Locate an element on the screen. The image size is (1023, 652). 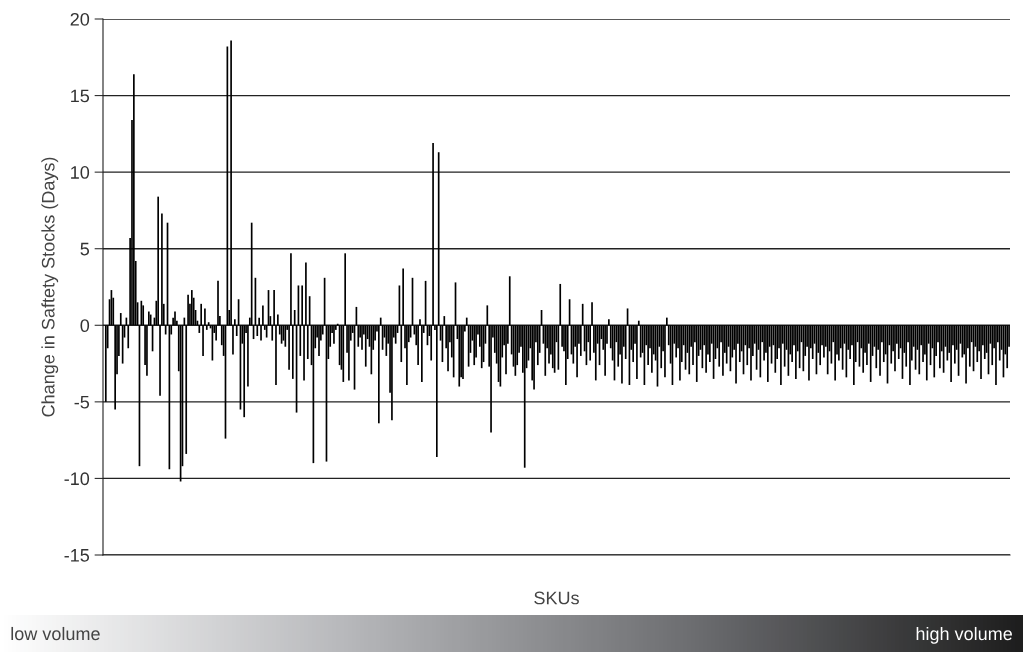
x-axis-title: SKUs is located at coordinates (556, 598).